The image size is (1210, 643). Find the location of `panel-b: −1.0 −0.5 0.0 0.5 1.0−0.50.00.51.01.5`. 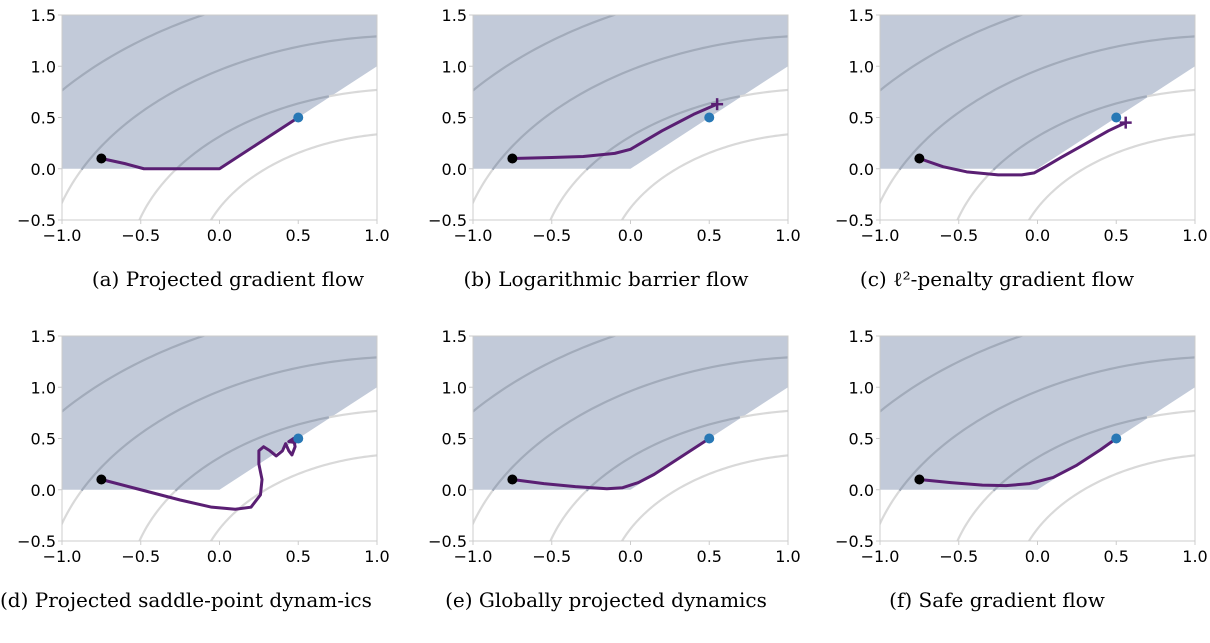

panel-b: −1.0 −0.5 0.0 0.5 1.0−0.50.00.51.01.5 is located at coordinates (614, 125).